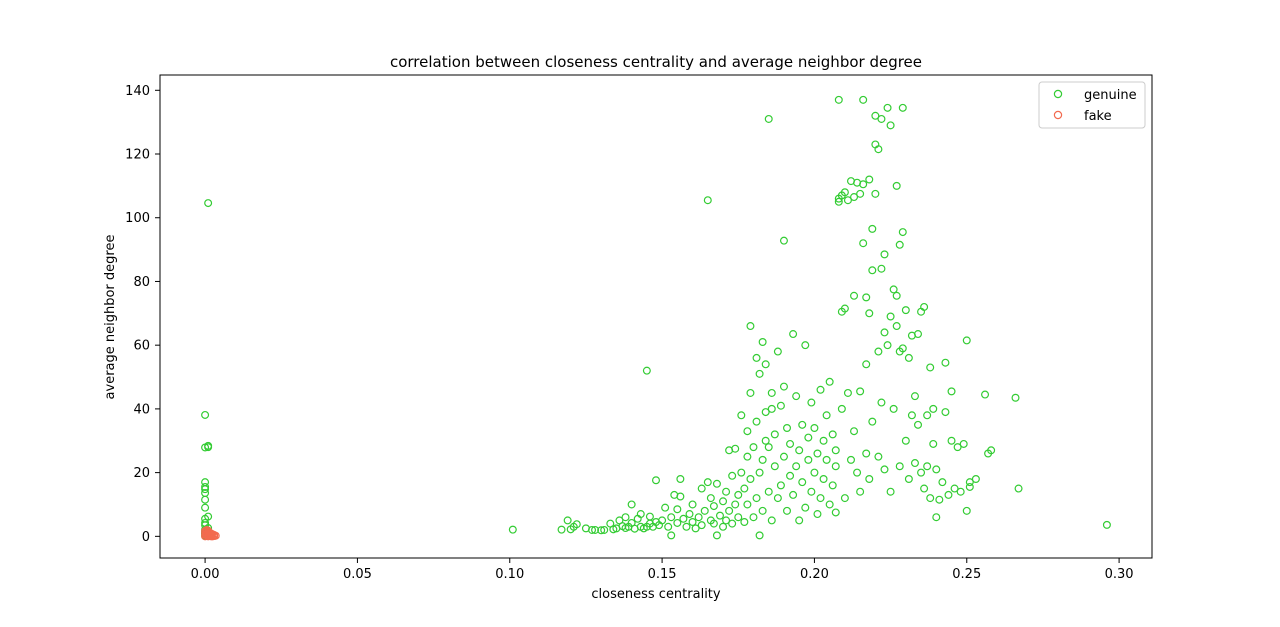  I want to click on legend-label-genuine: genuine, so click(1110, 95).